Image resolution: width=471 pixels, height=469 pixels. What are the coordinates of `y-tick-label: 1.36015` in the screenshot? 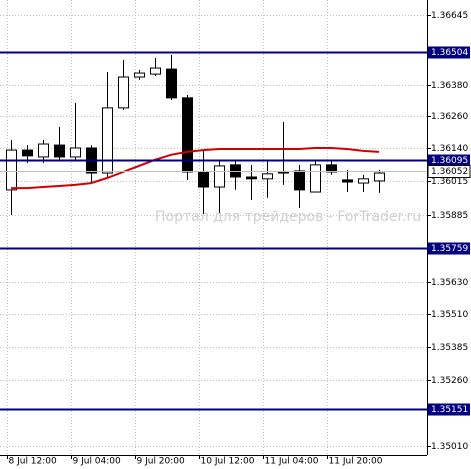 It's located at (449, 182).